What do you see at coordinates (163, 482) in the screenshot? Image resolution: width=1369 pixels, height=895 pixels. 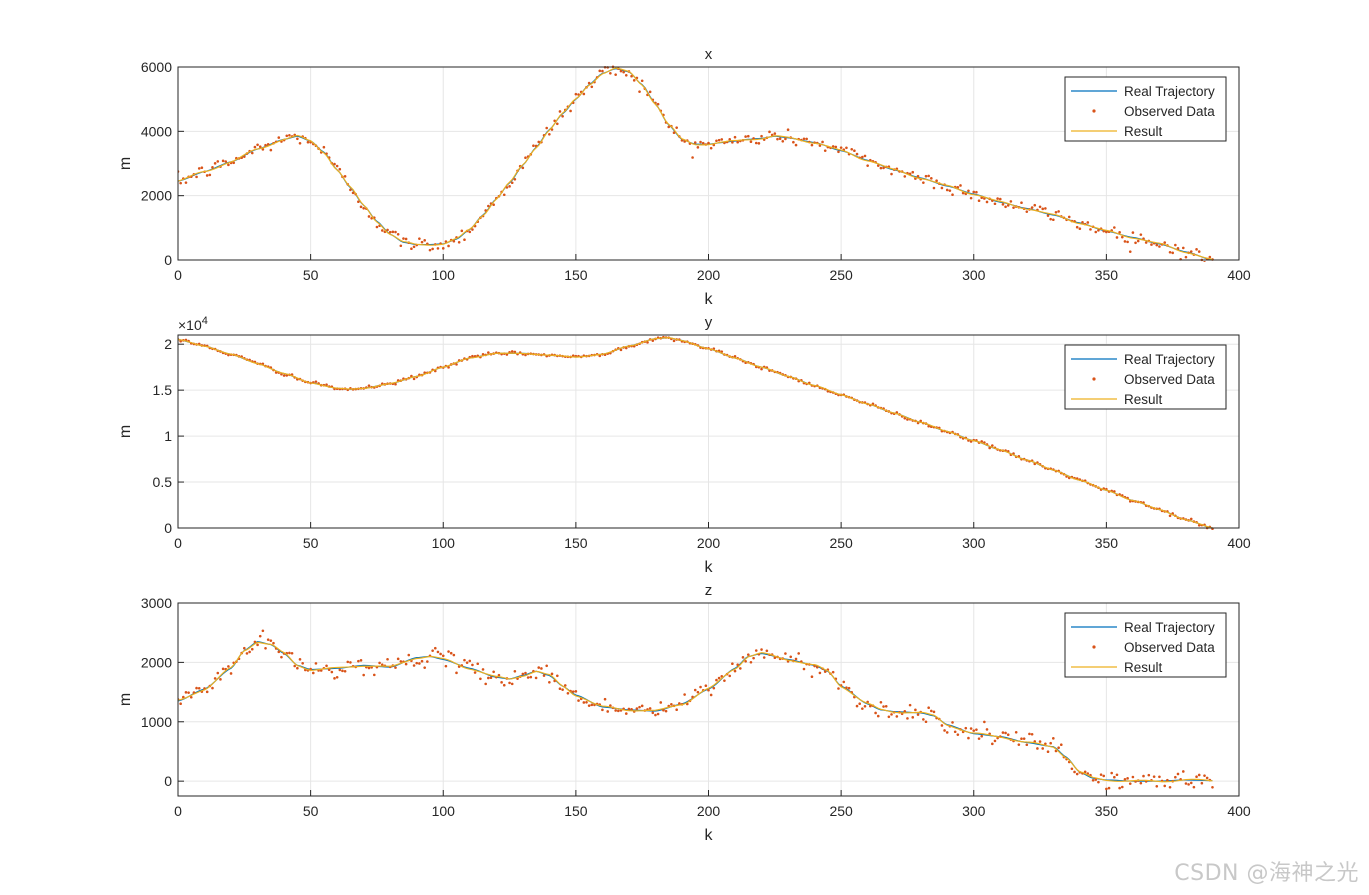 I see `y-tick-label: 0.5` at bounding box center [163, 482].